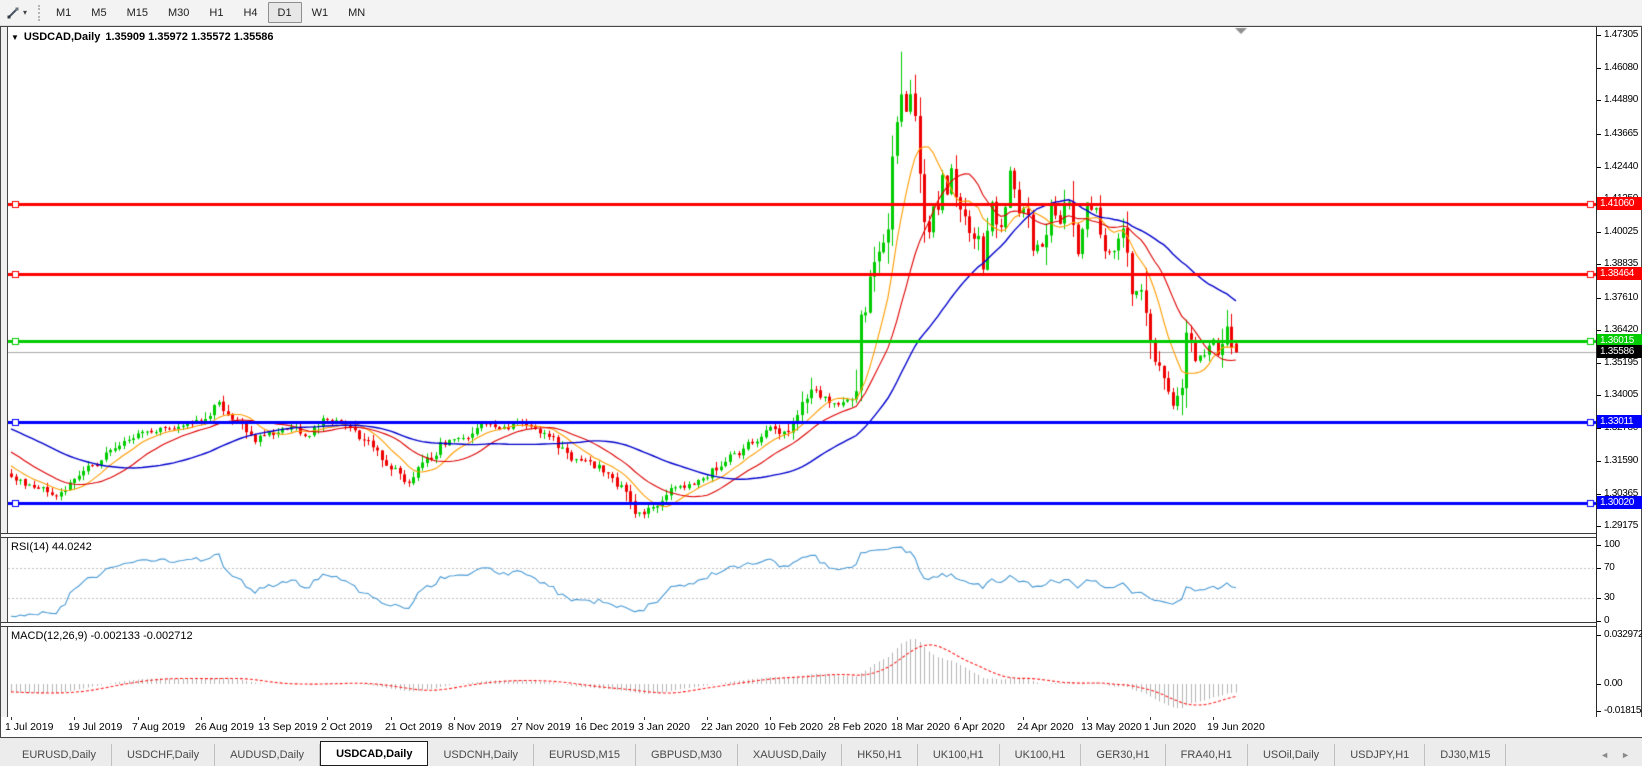 The image size is (1642, 766). Describe the element at coordinates (793, 727) in the screenshot. I see `date-axis-label: 10 Feb 2020` at that location.